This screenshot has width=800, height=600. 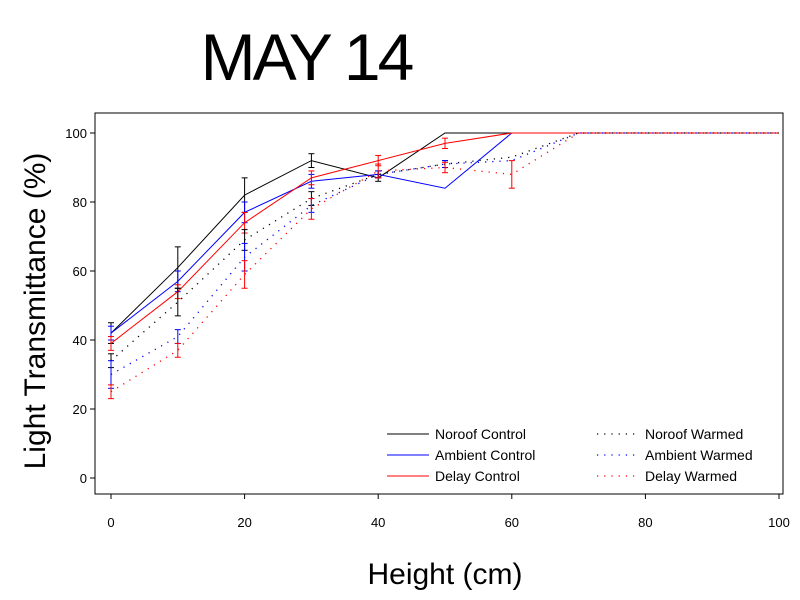 I want to click on y-tick-label: 40, so click(x=80, y=340).